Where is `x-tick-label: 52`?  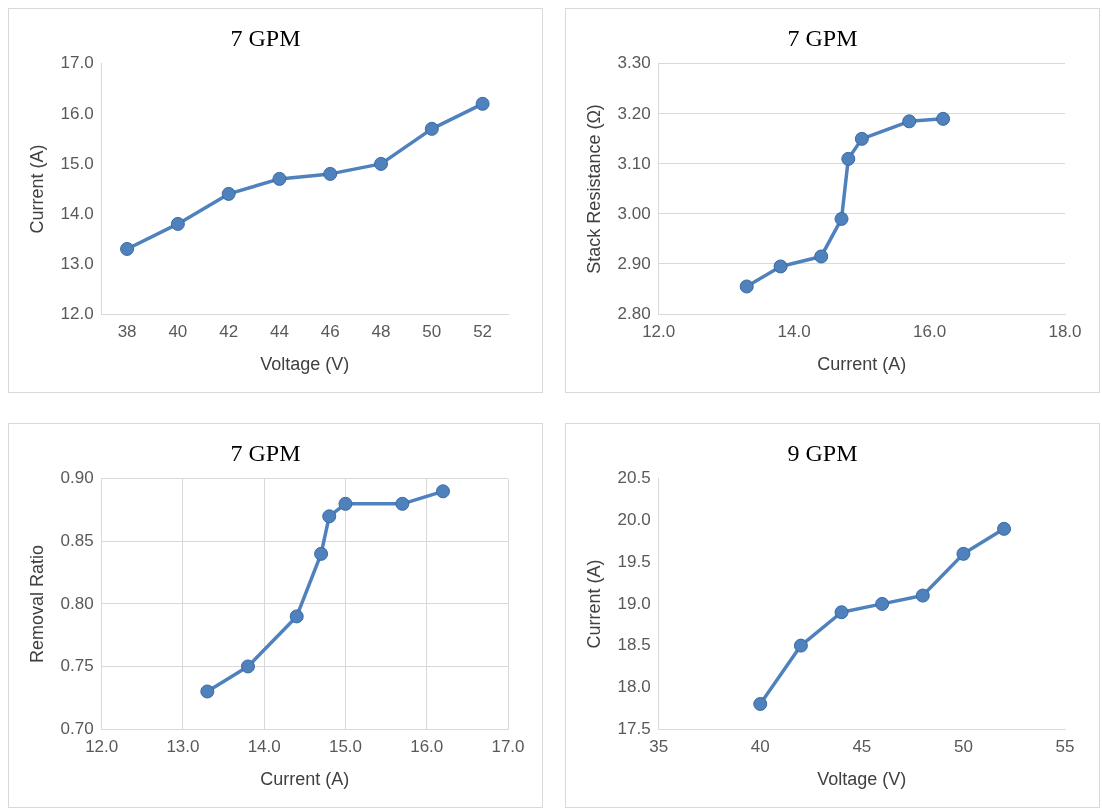 x-tick-label: 52 is located at coordinates (483, 331).